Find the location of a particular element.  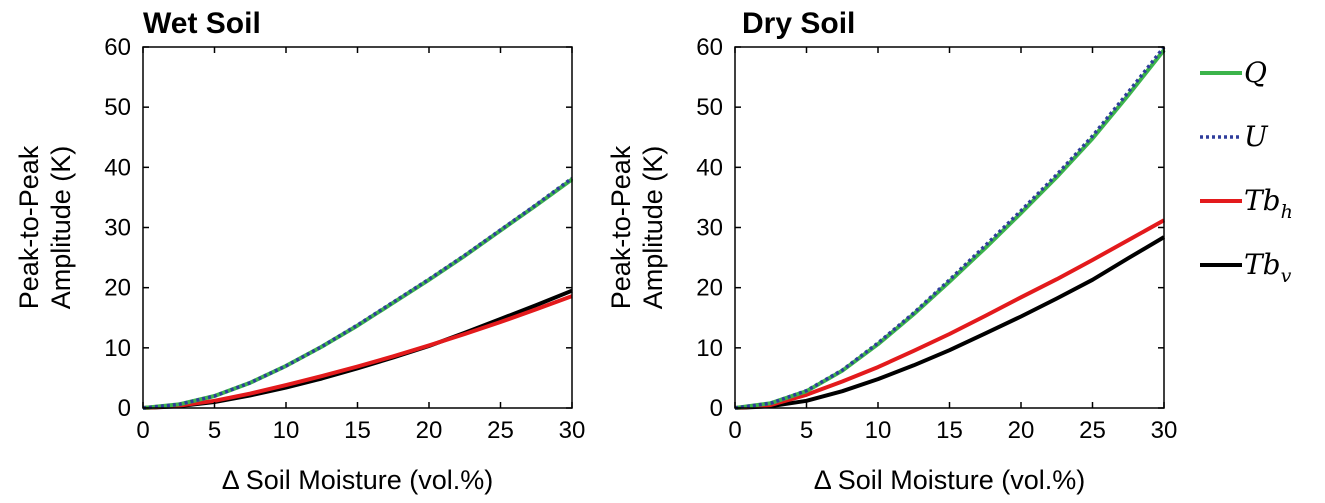

legend-label: Tbv is located at coordinates (1268, 267).